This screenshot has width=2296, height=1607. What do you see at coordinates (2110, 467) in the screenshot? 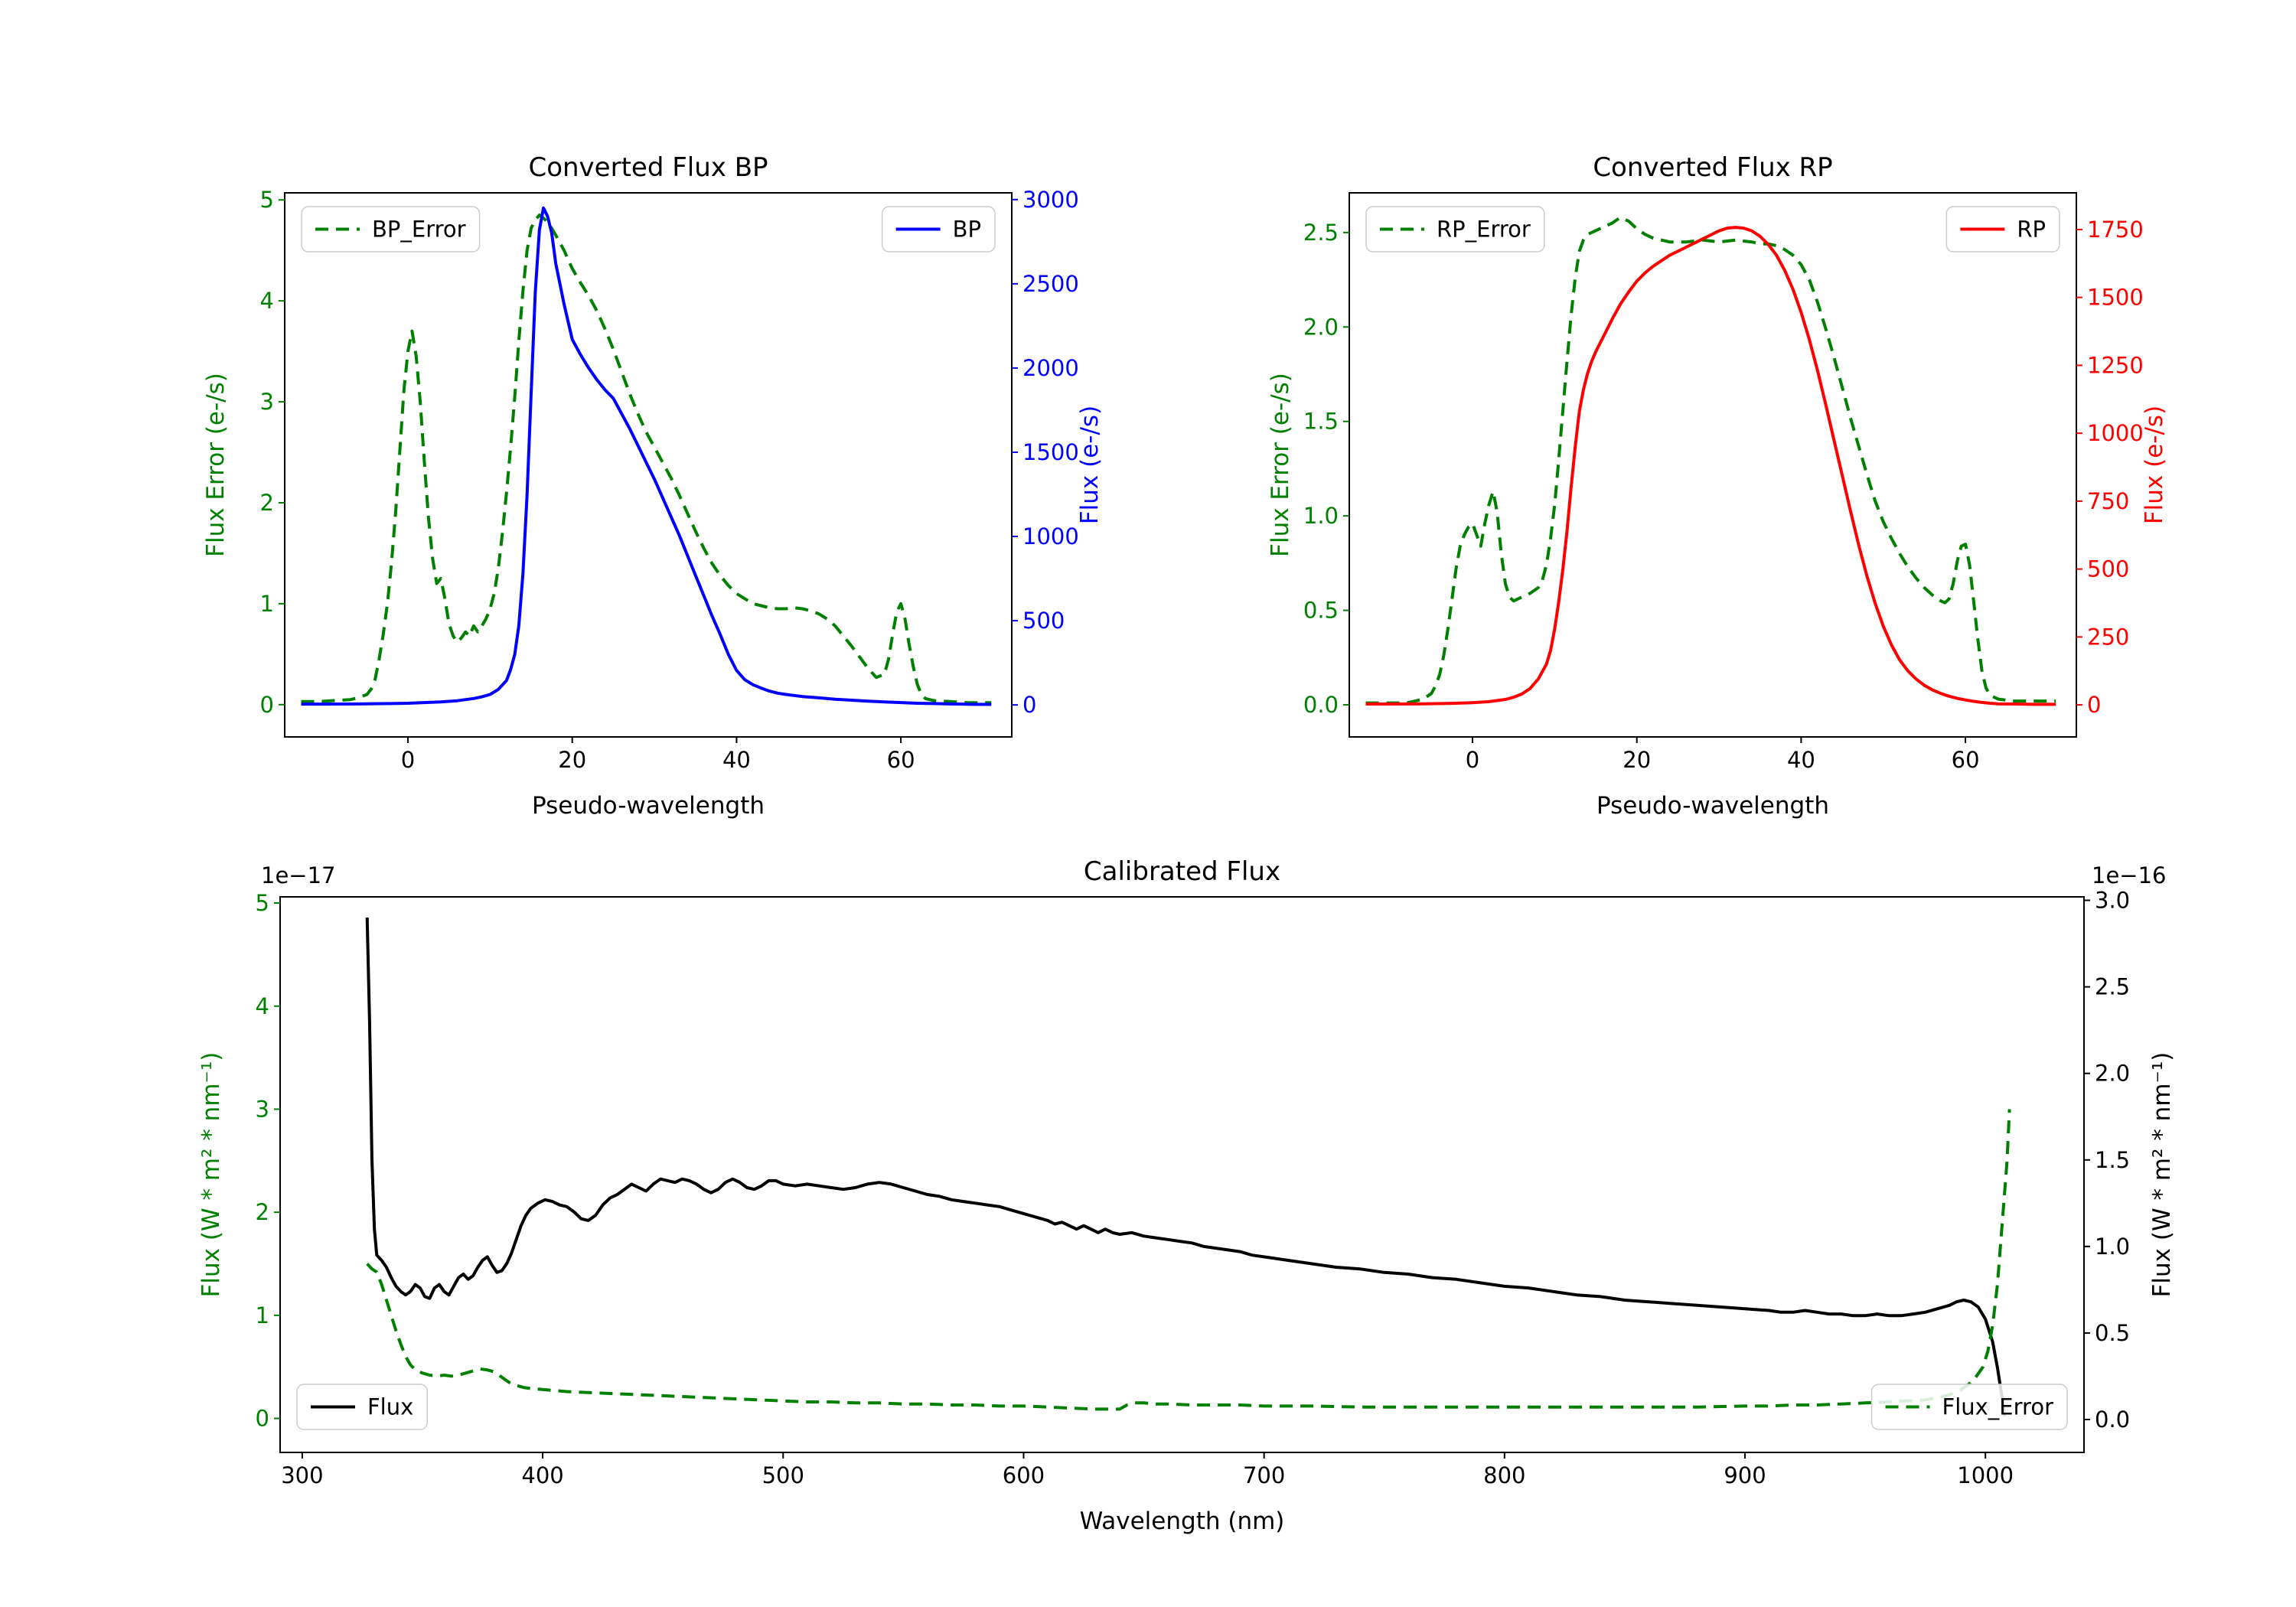
I see `rp-right-ticks: 0 250 500 750 1000 1250 1500 1750` at bounding box center [2110, 467].